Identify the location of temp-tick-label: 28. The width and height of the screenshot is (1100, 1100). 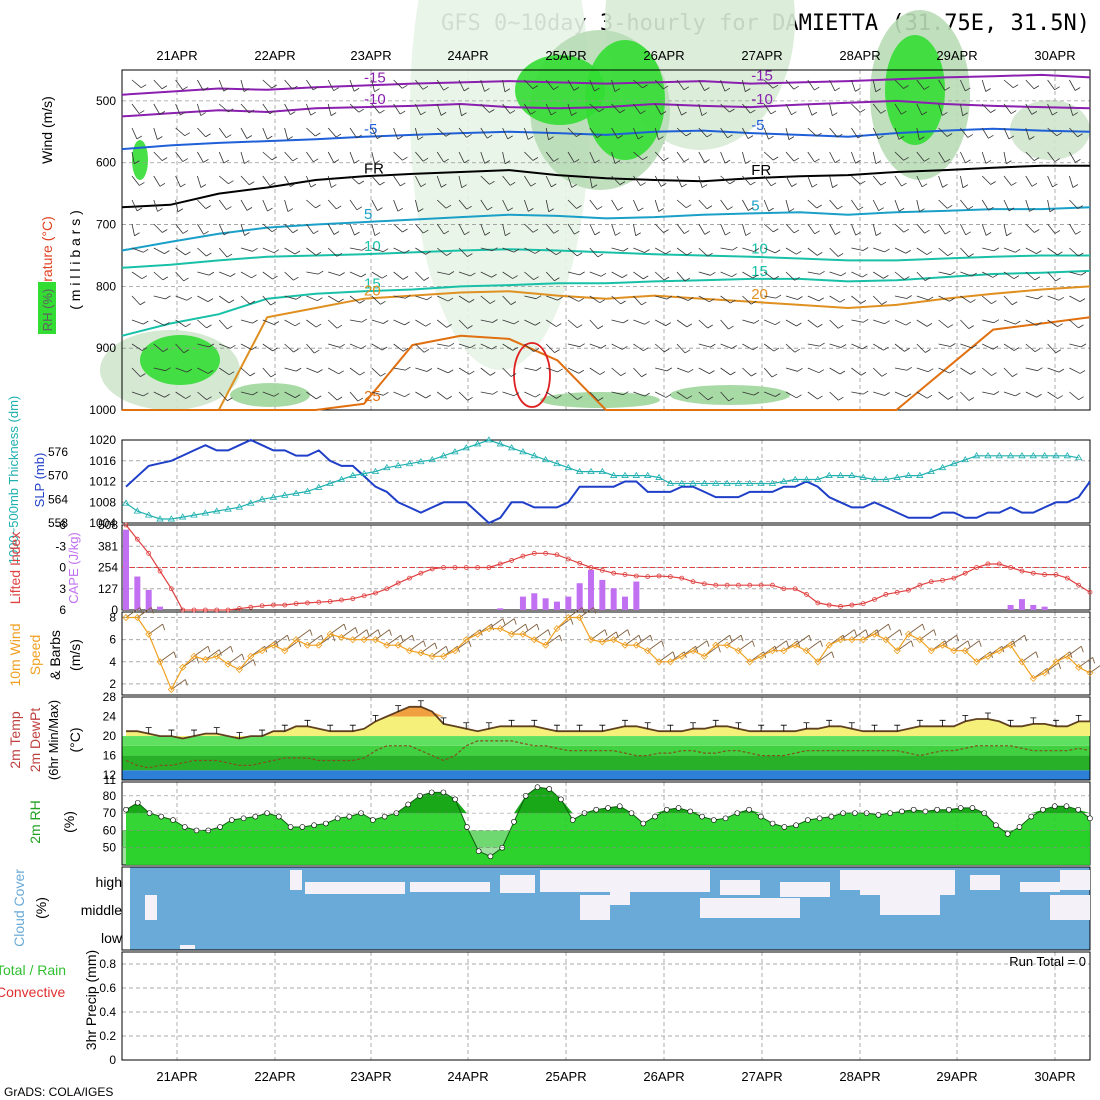
(110, 697).